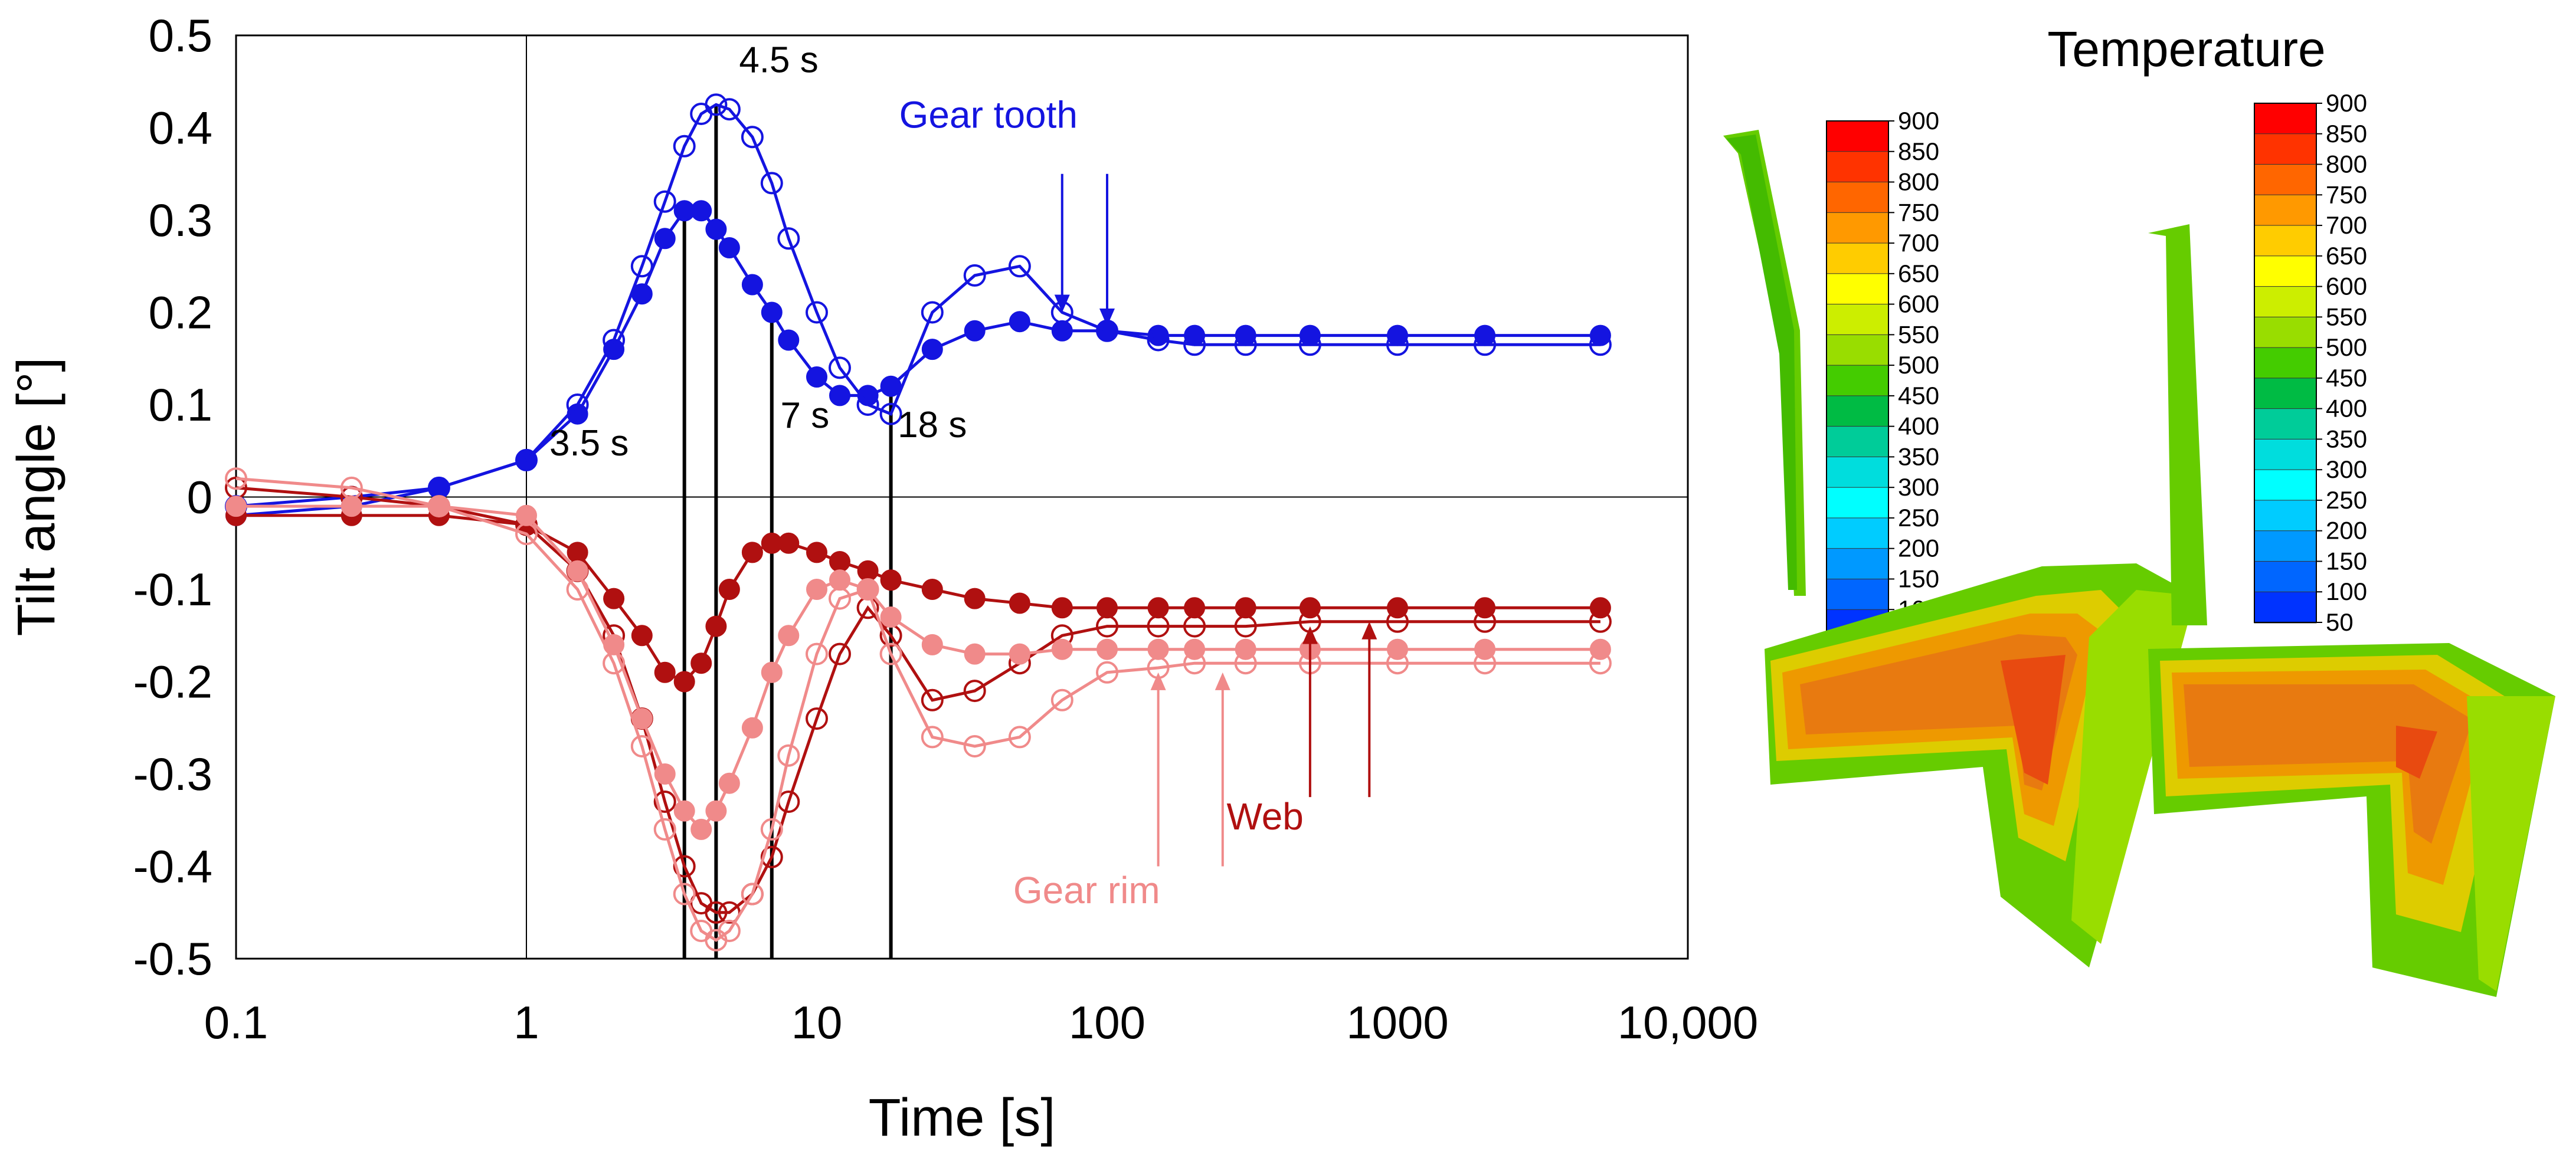 The width and height of the screenshot is (2576, 1161). I want to click on time-annotation: 4.5 s, so click(779, 61).